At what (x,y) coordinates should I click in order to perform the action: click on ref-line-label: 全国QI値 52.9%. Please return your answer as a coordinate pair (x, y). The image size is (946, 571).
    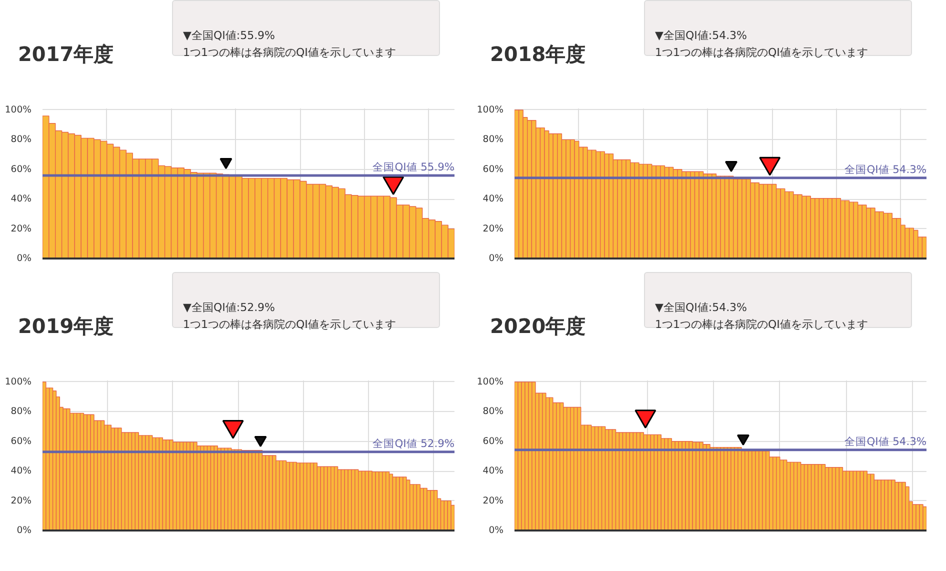
    Looking at the image, I should click on (413, 443).